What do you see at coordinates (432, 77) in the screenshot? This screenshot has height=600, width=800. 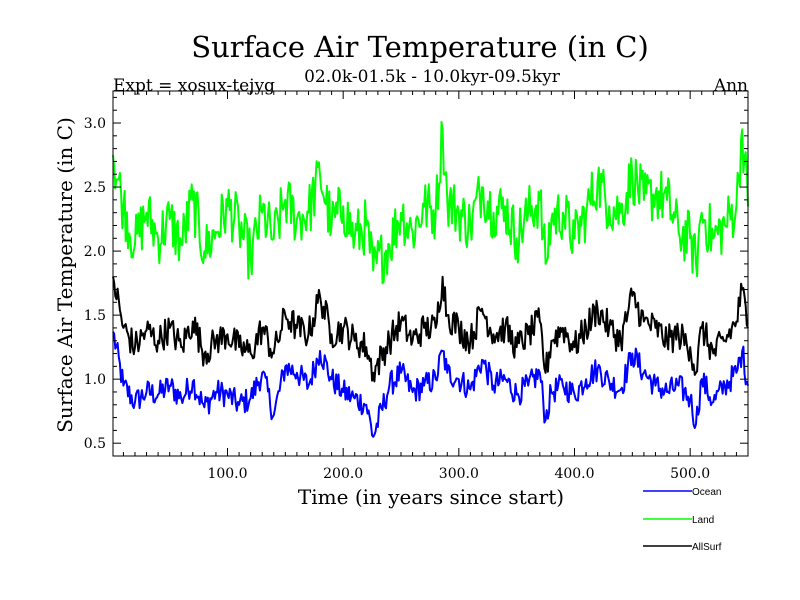 I see `chart-subtitle: 02.0k-01.5k - 10.0kyr-09.5kyr` at bounding box center [432, 77].